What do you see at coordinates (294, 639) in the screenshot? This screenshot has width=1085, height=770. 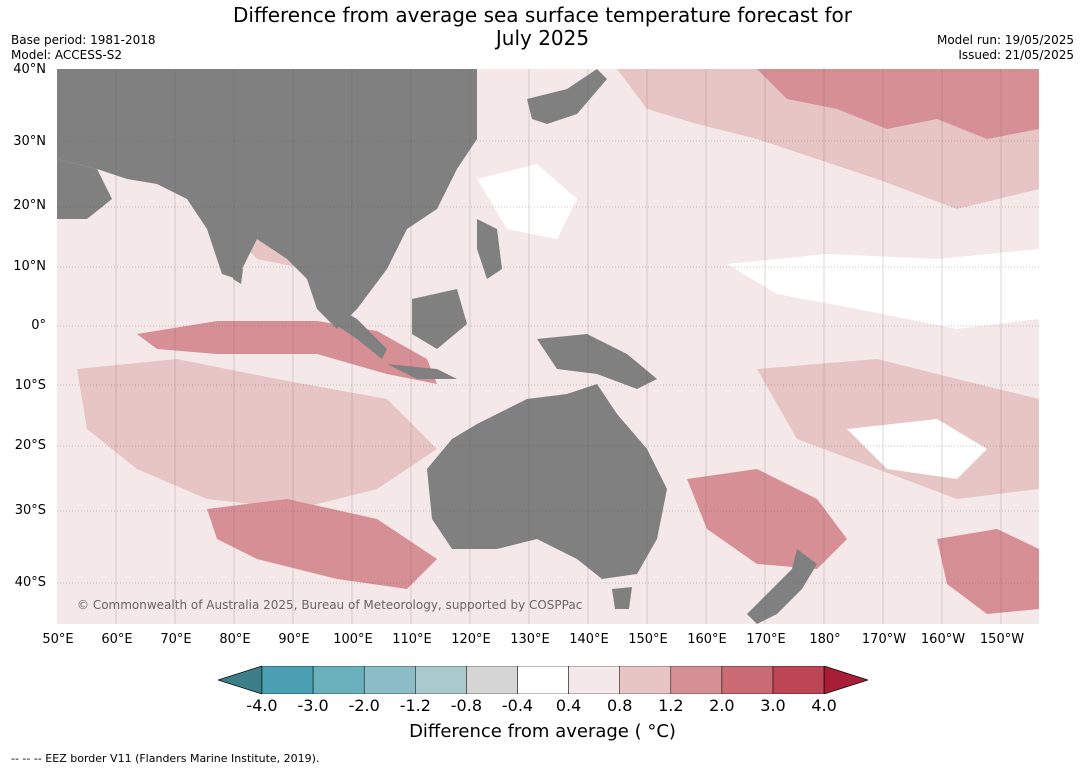 I see `lon-label: 90°E` at bounding box center [294, 639].